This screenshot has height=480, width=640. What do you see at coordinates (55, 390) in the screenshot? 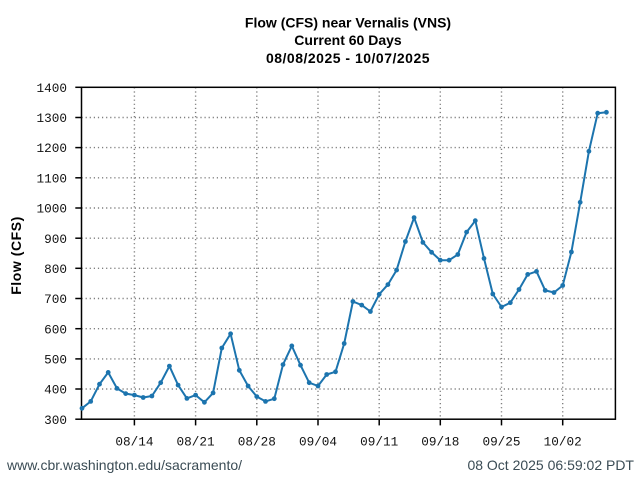
I see `svg-text: 400` at bounding box center [55, 390].